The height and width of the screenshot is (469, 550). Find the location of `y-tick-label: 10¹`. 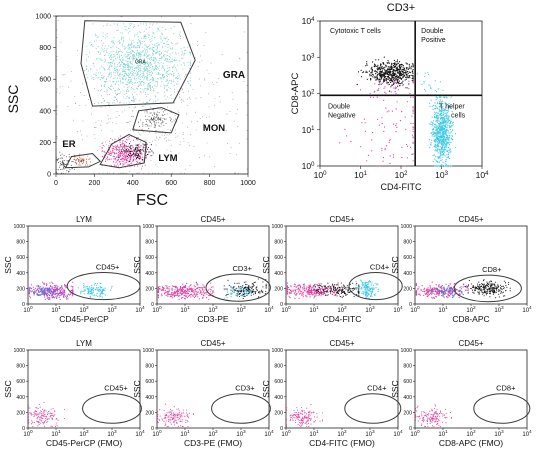

y-tick-label: 10¹ is located at coordinates (308, 130).